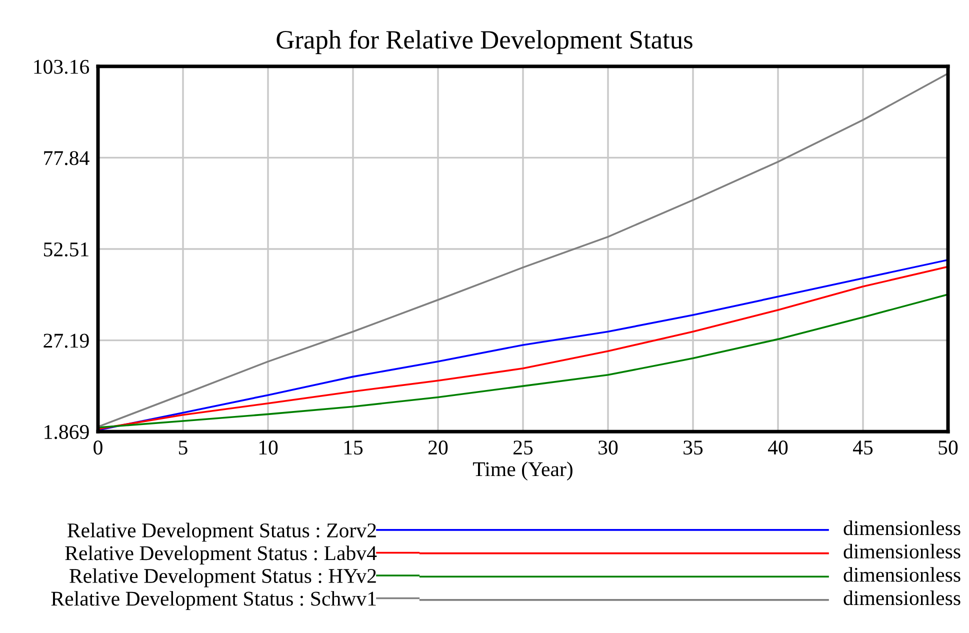 The image size is (969, 633). What do you see at coordinates (67, 158) in the screenshot?
I see `y-tick-label: 77.84` at bounding box center [67, 158].